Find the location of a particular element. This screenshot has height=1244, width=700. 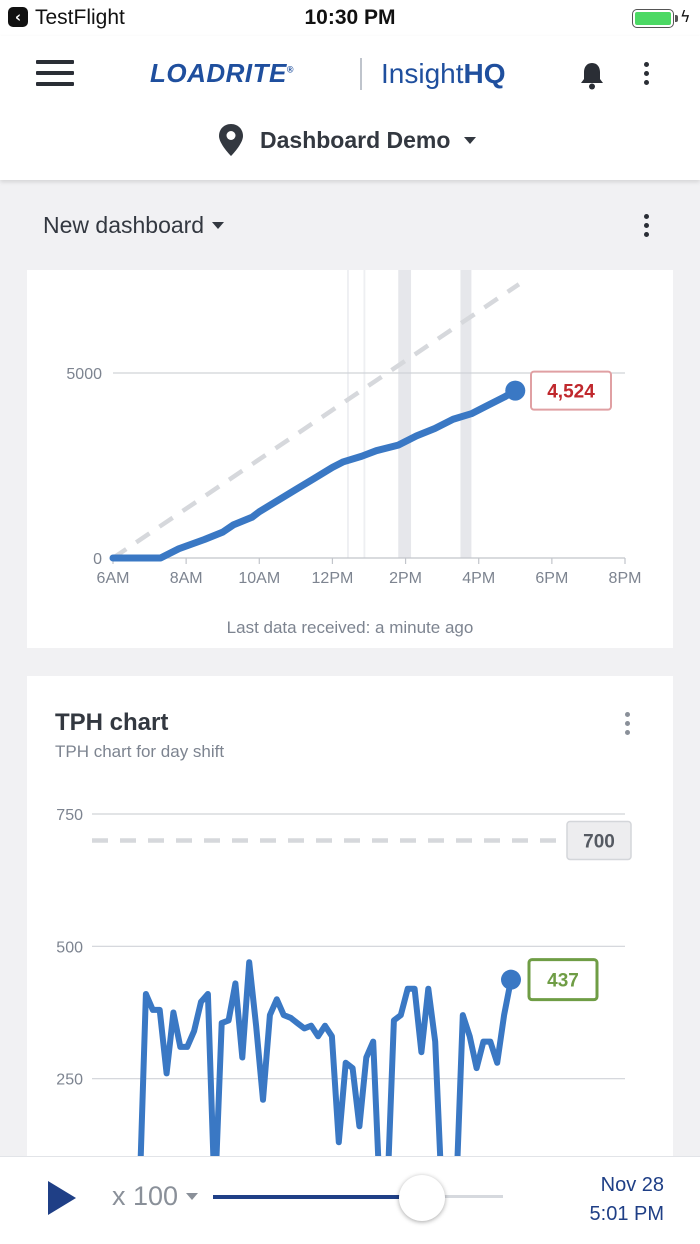

battery-icon is located at coordinates (653, 18).